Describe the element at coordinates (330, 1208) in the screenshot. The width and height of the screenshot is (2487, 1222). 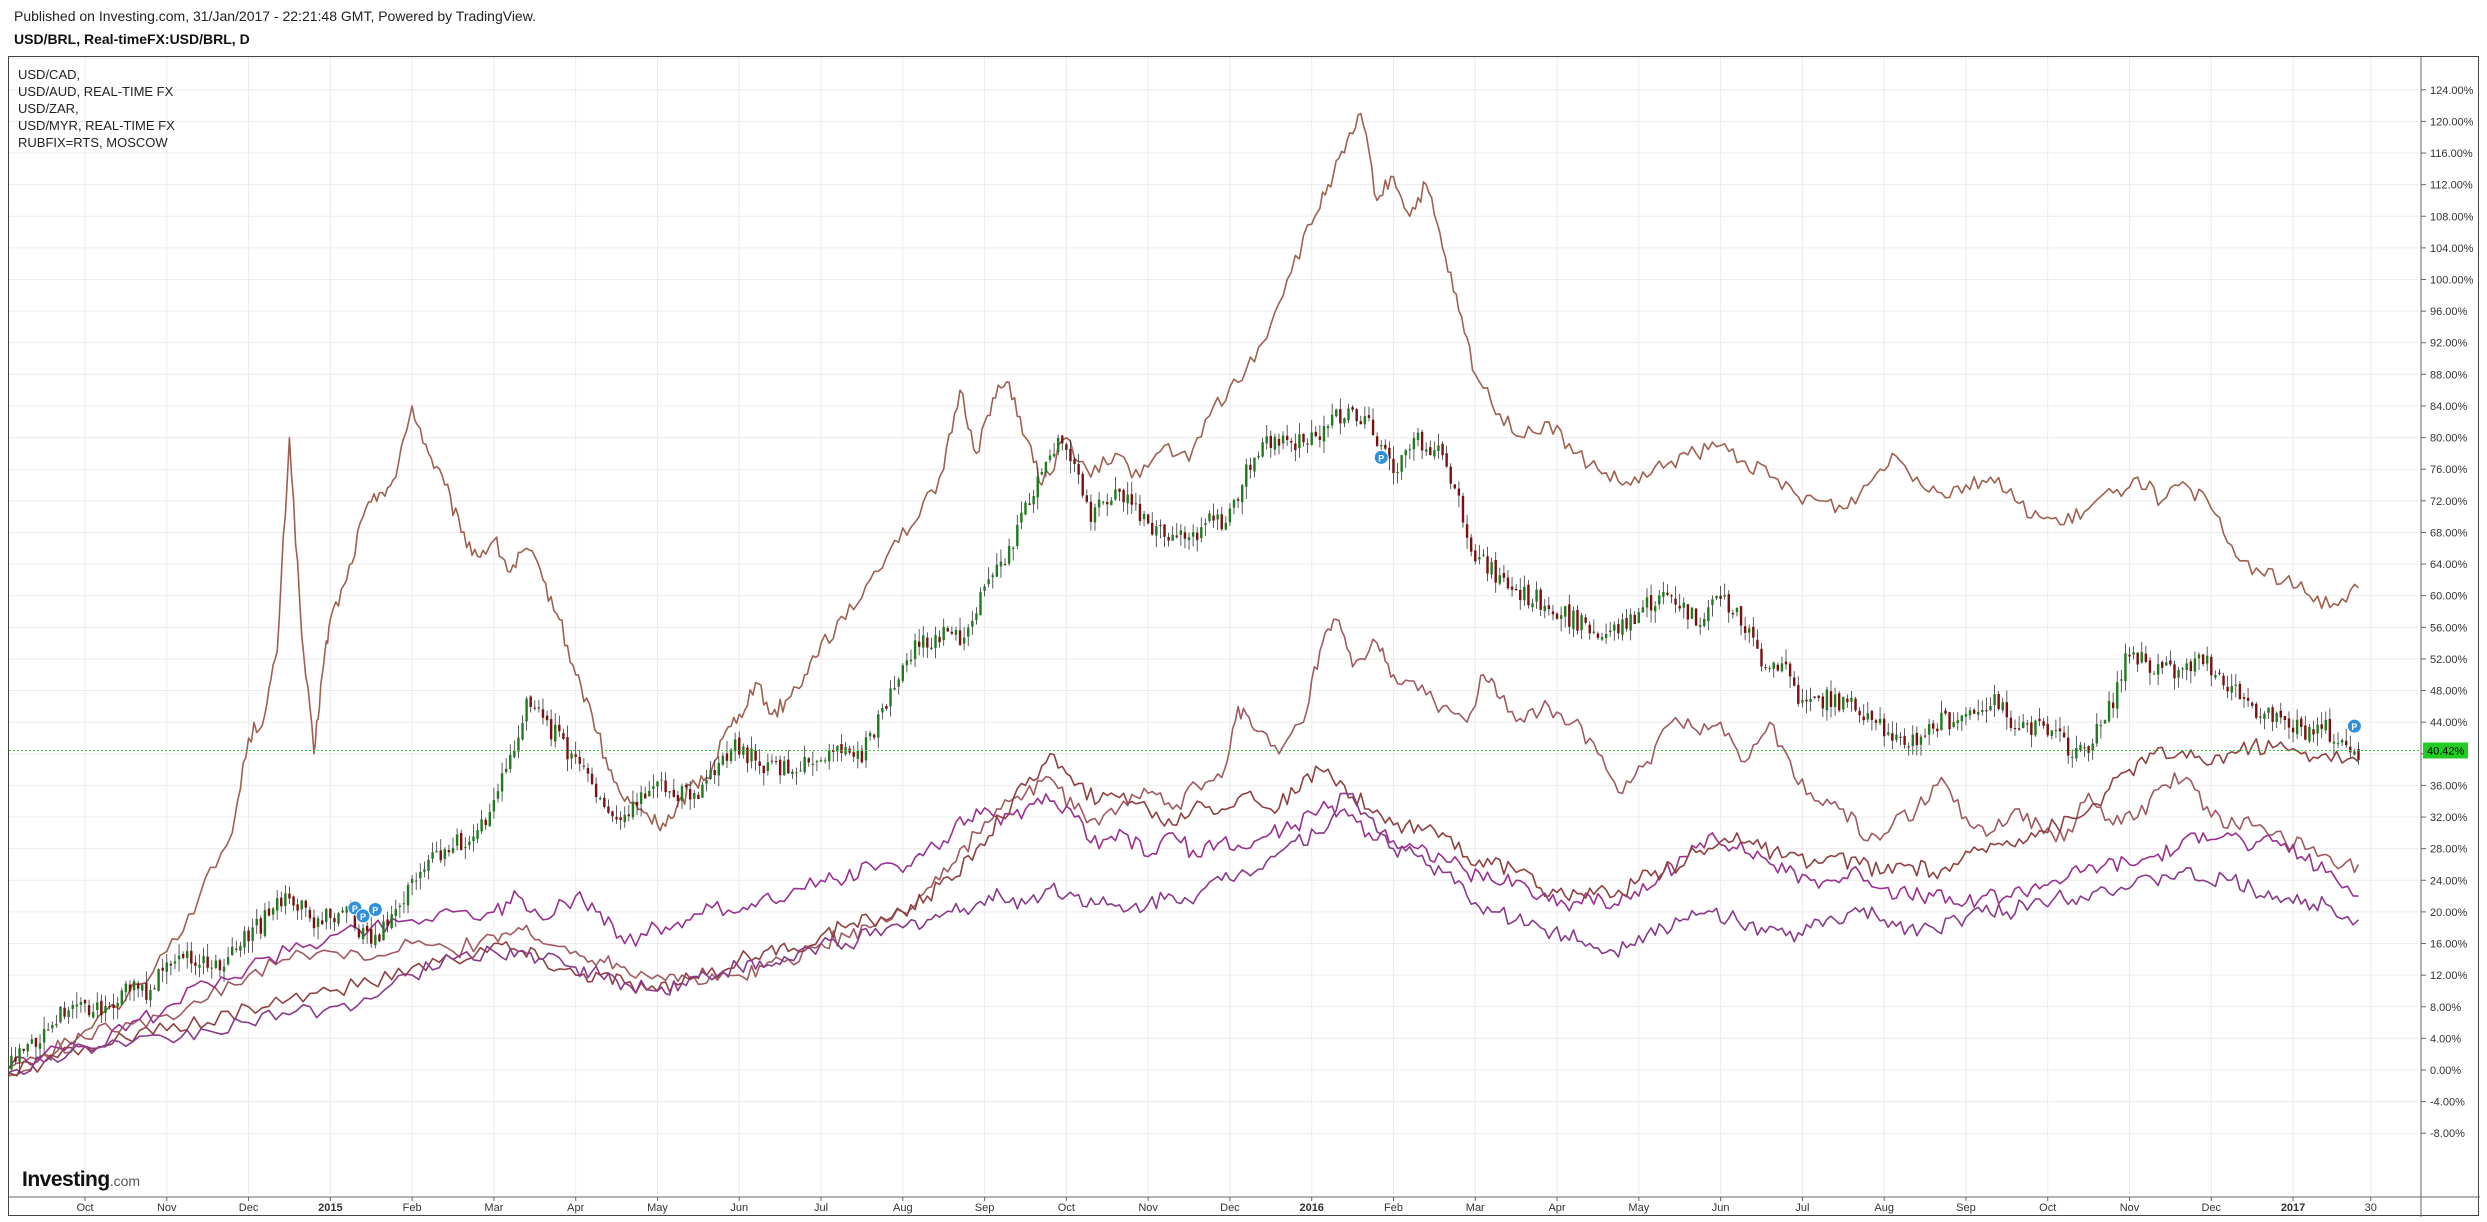
I see `x-tick-label: 2015` at that location.